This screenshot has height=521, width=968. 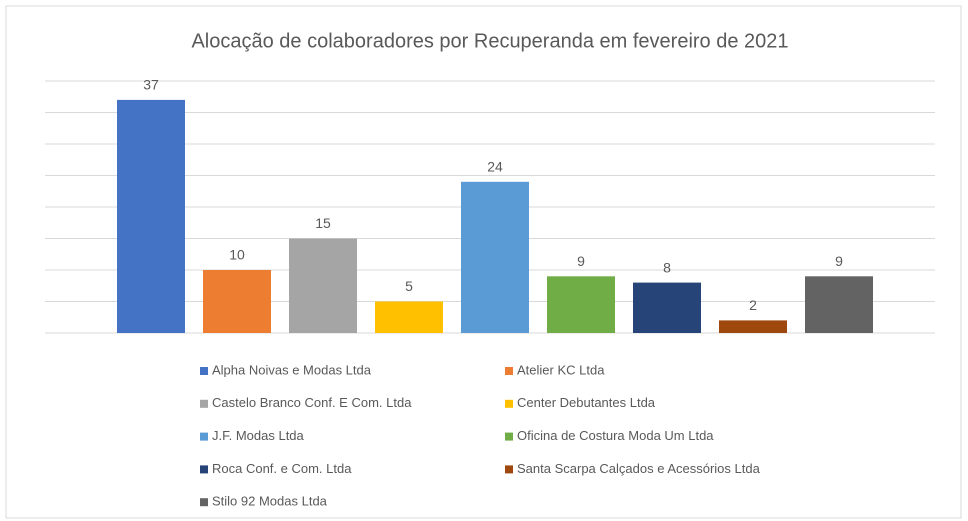 I want to click on value-label: 5, so click(x=409, y=286).